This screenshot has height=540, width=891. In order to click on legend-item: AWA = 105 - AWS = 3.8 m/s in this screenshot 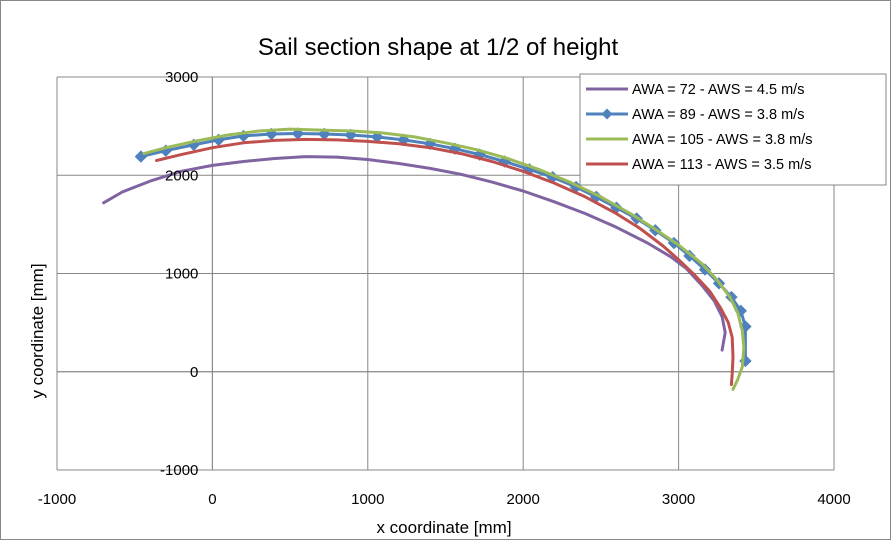, I will do `click(699, 140)`.